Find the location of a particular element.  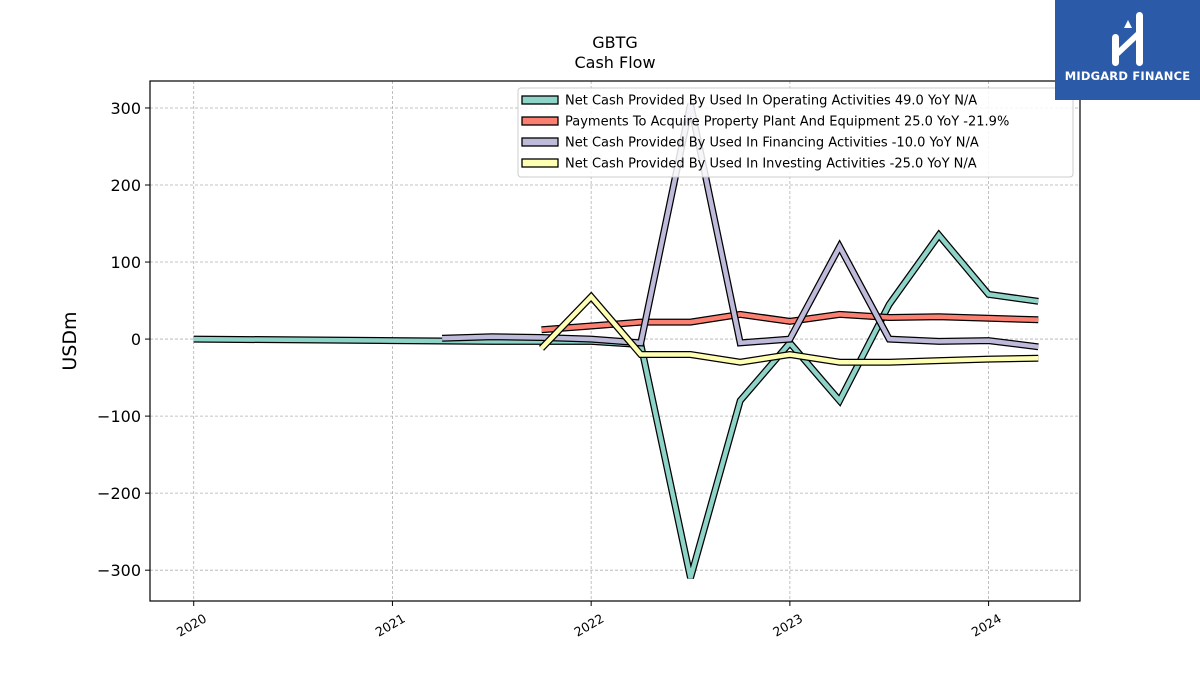

logo-text: MIDGARD FINANCE is located at coordinates (1127, 76).